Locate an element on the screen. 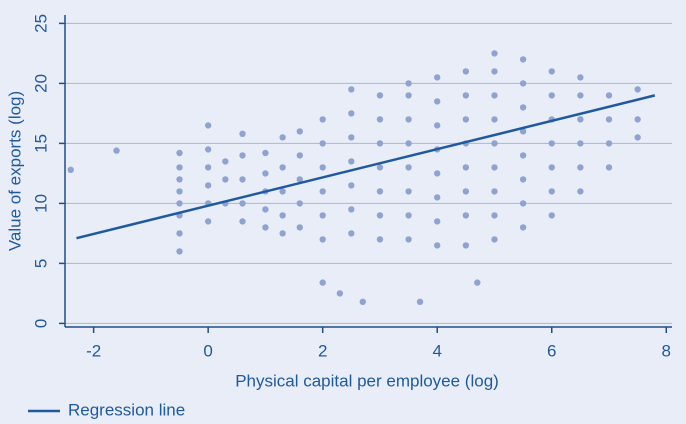 The image size is (686, 424). y-tick-label: 15 is located at coordinates (40, 143).